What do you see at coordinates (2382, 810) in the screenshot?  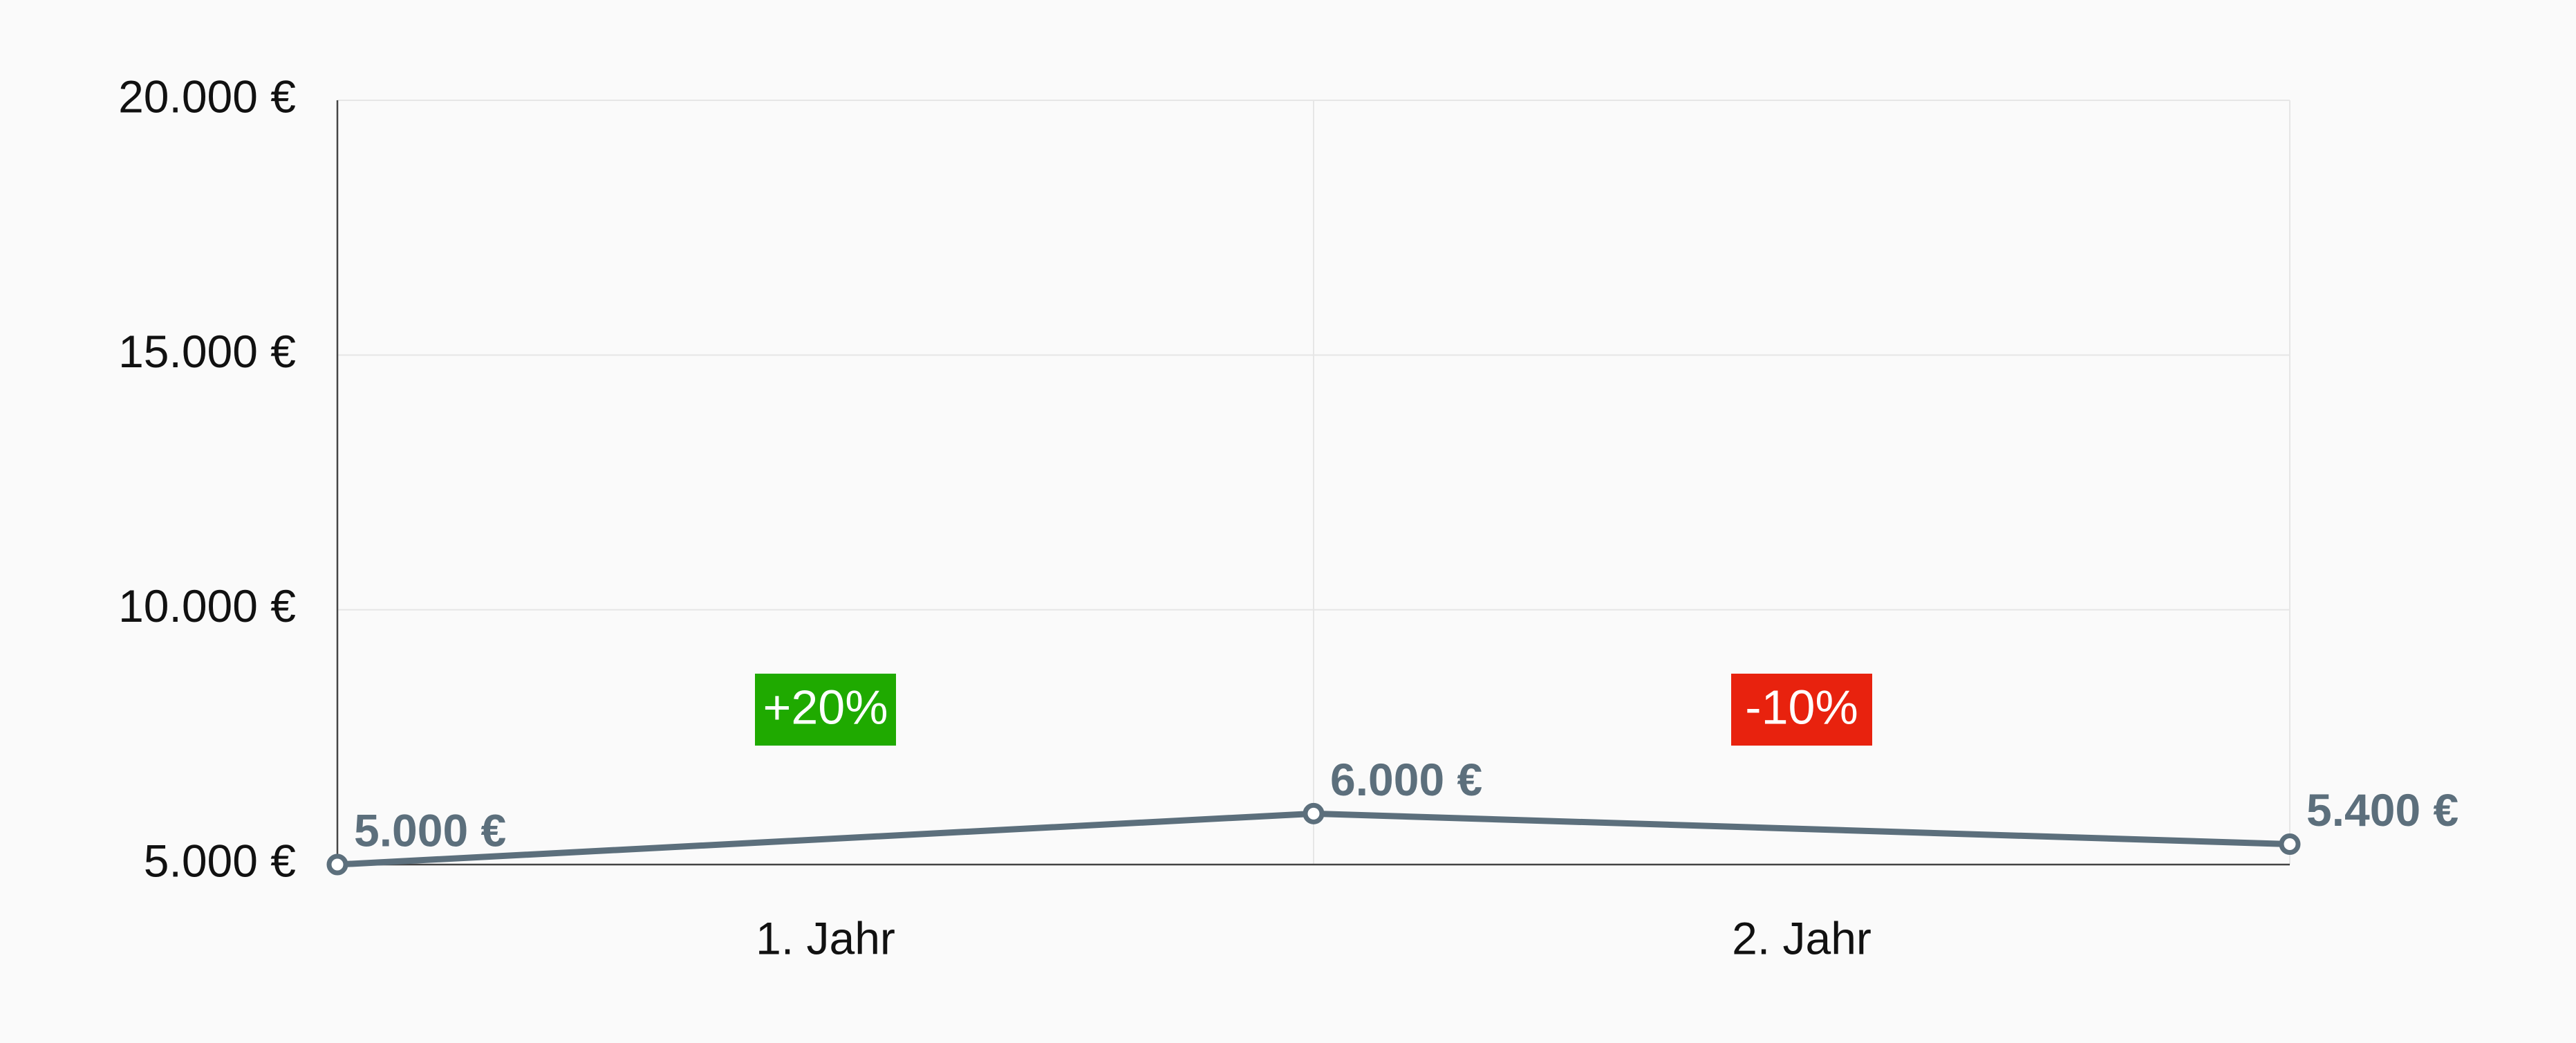 I see `data-value-label: 5.400 €` at bounding box center [2382, 810].